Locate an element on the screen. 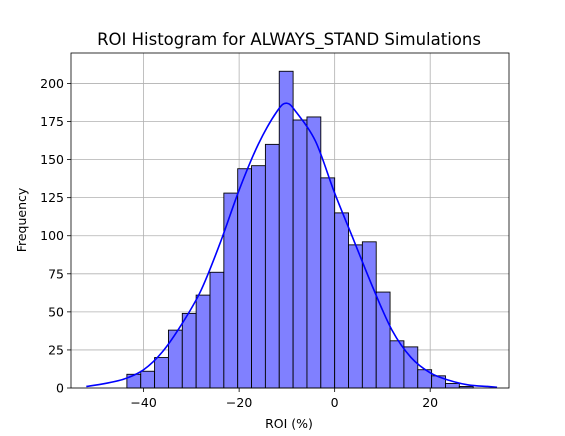  x-axis-label: ROI (%) is located at coordinates (289, 423).